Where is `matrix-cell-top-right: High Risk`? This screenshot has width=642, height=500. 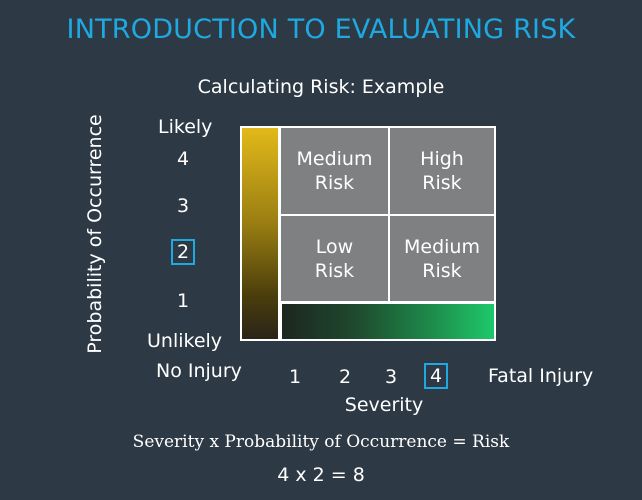
matrix-cell-top-right: High Risk is located at coordinates (442, 171).